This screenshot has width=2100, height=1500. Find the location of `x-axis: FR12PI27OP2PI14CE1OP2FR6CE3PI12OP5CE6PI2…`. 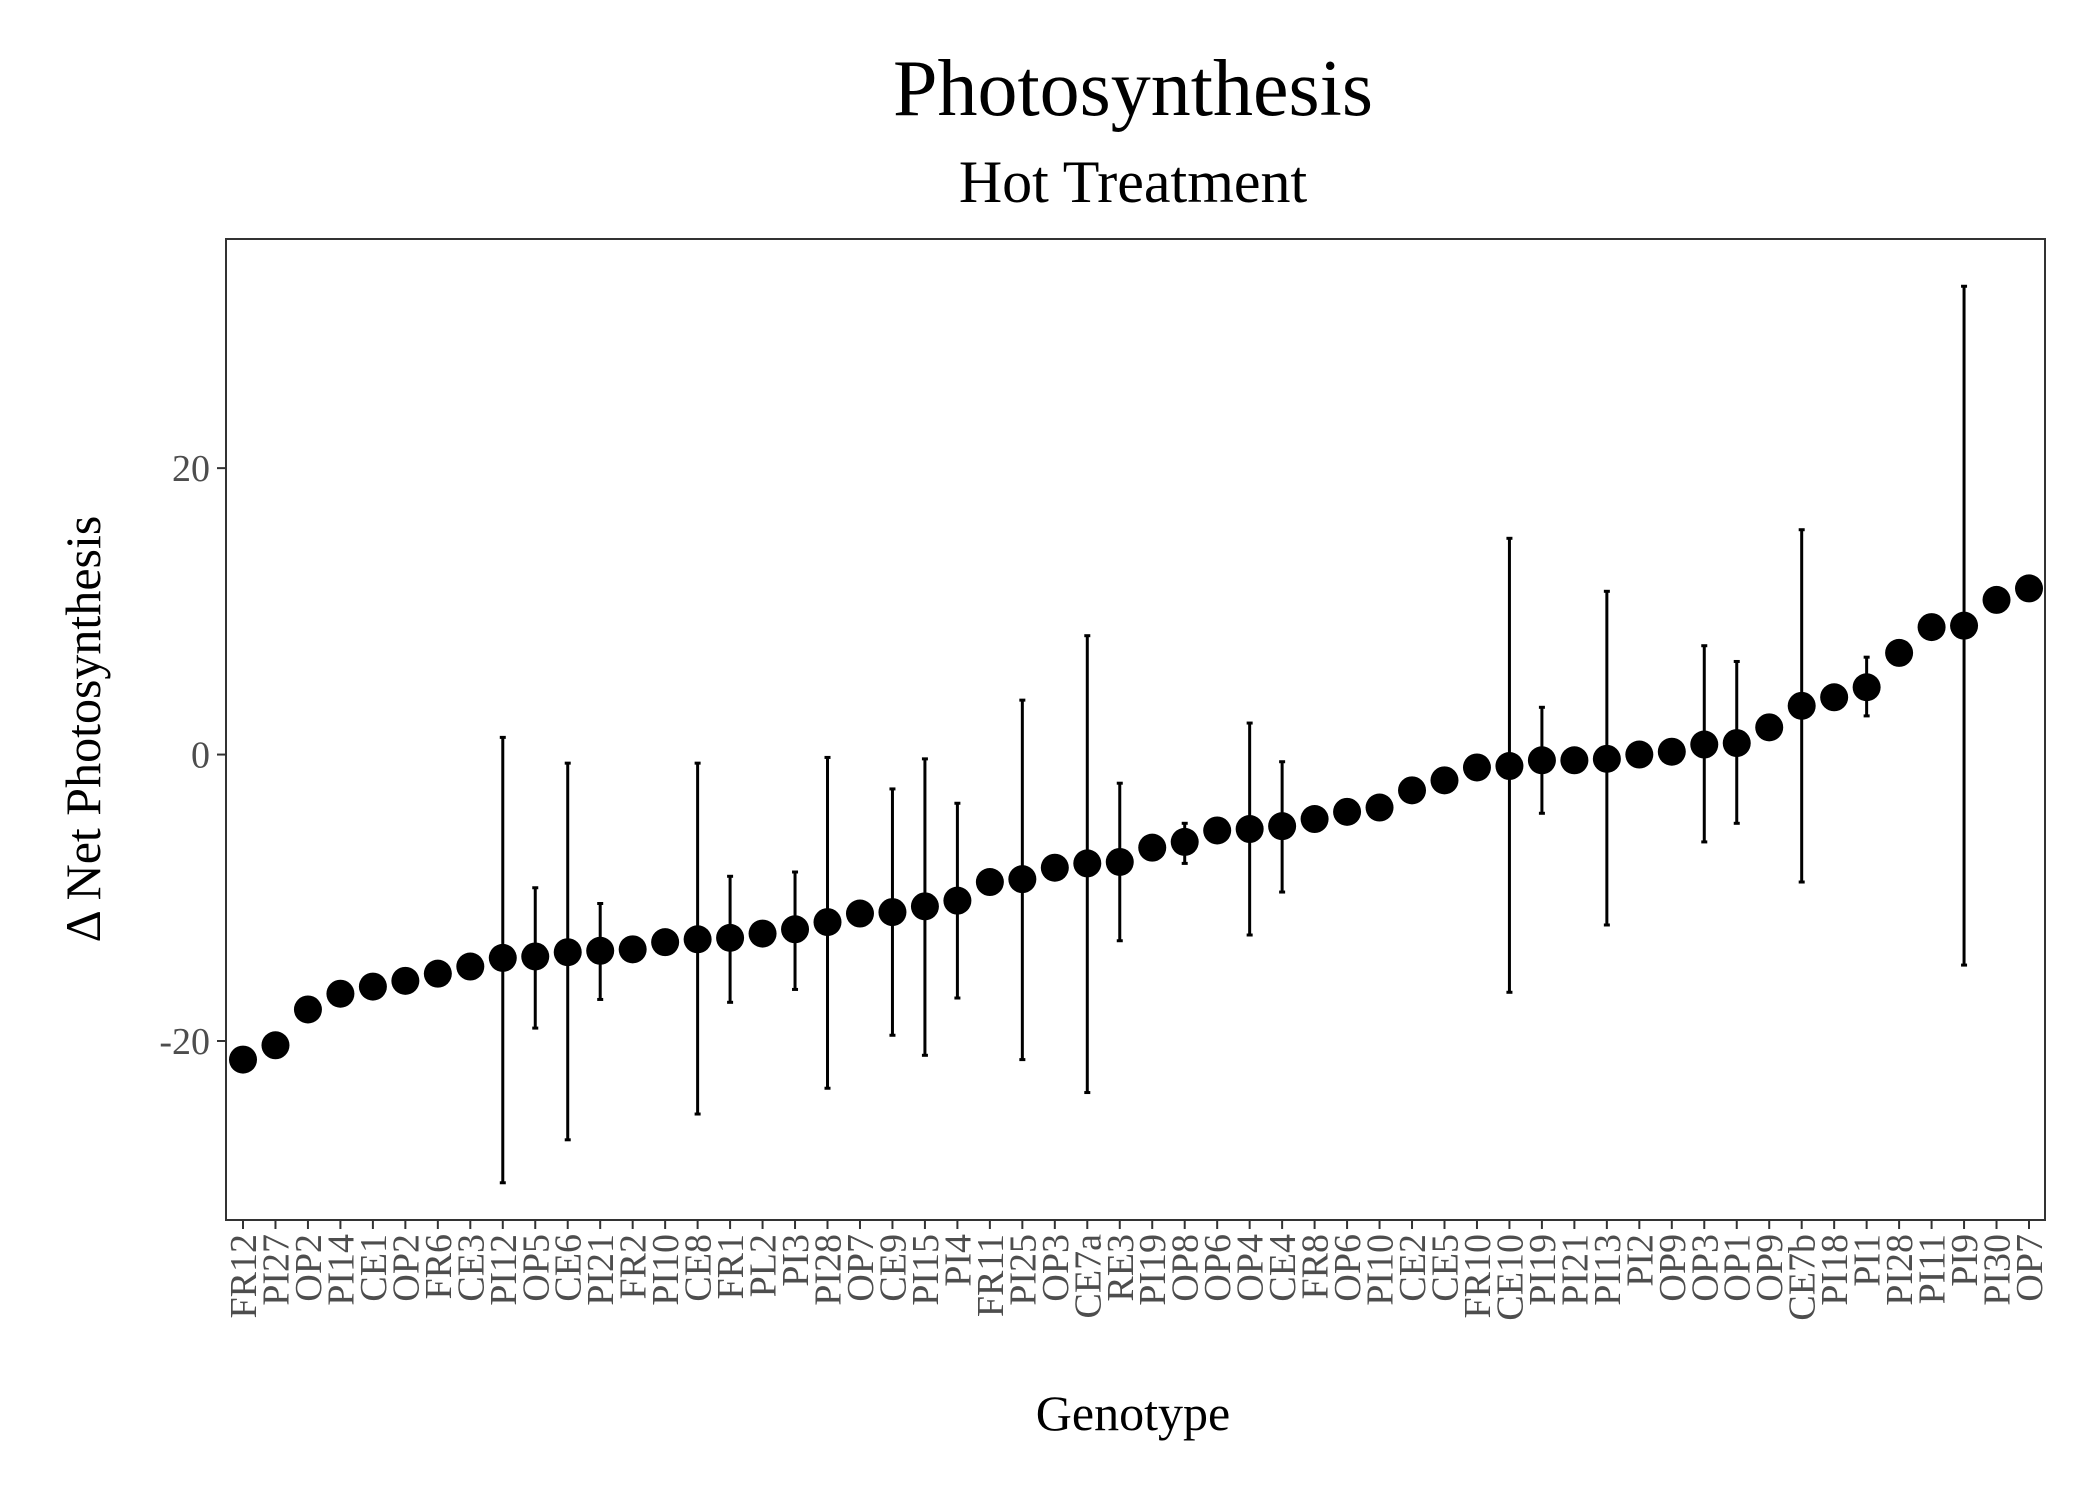

x-axis: FR12PI27OP2PI14CE1OP2FR6CE3PI12OP5CE6PI2… is located at coordinates (1137, 1270).